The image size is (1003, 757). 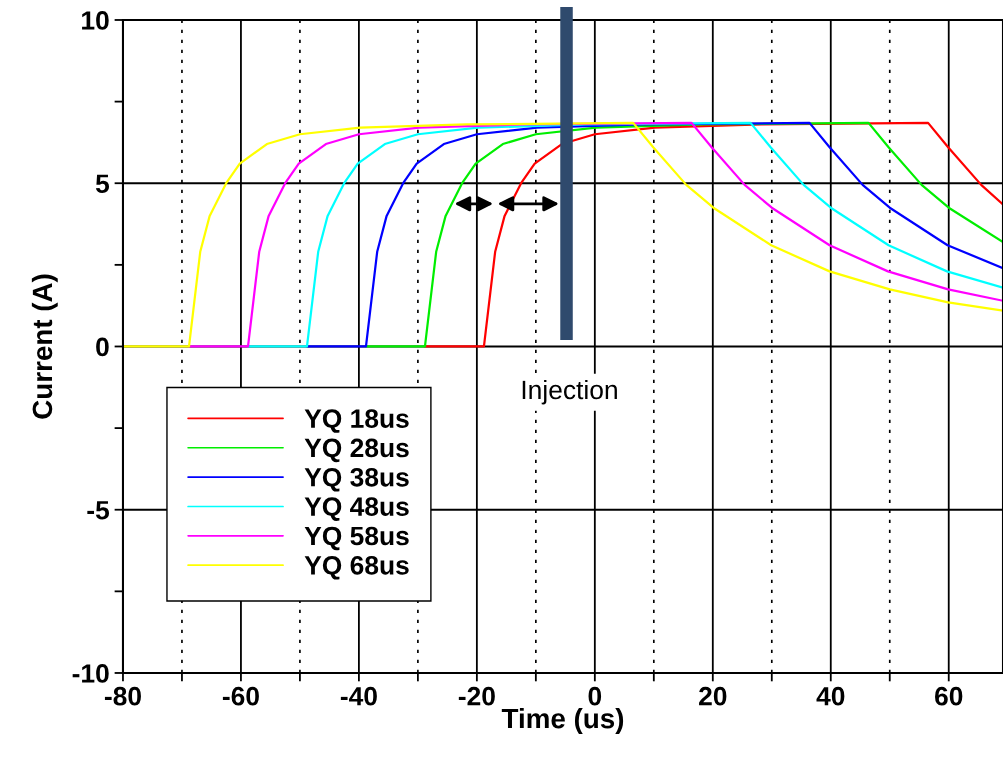 I want to click on legend-label: YQ 68us, so click(x=356, y=568).